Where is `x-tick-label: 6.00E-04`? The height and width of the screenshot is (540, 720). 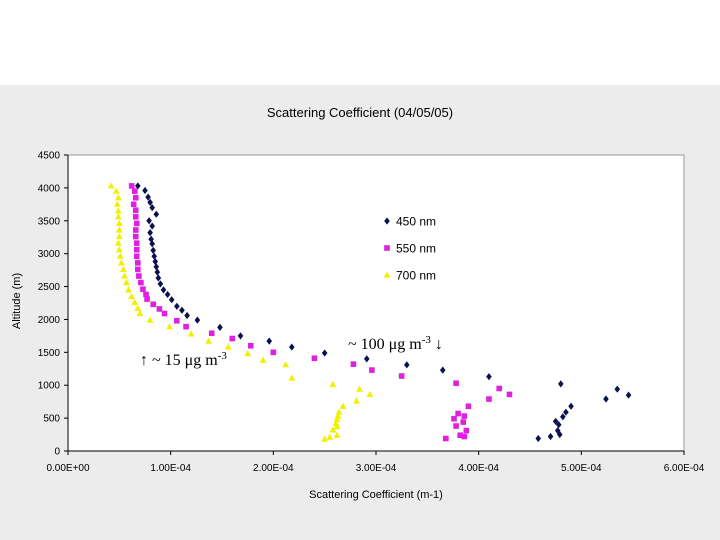
x-tick-label: 6.00E-04 is located at coordinates (684, 468).